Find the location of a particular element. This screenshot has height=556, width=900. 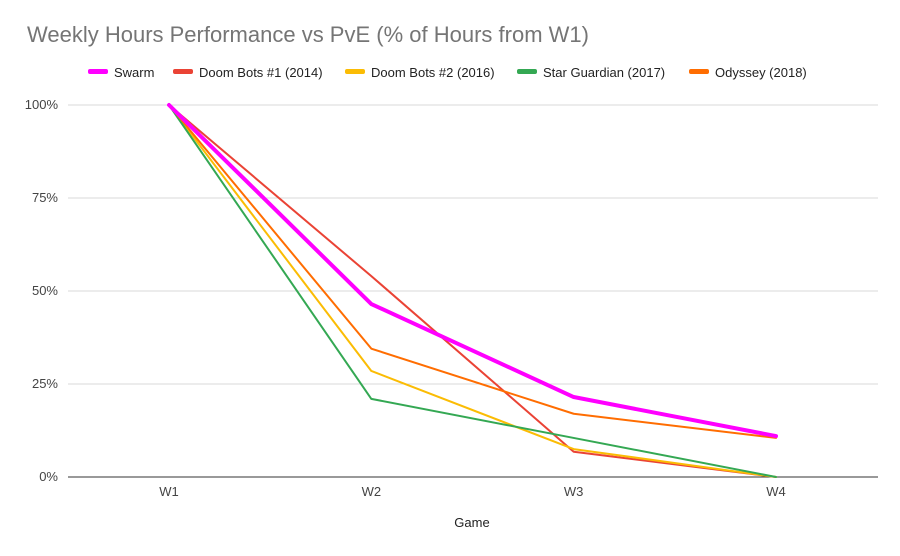

legend-swatch-odyssey is located at coordinates (699, 71).